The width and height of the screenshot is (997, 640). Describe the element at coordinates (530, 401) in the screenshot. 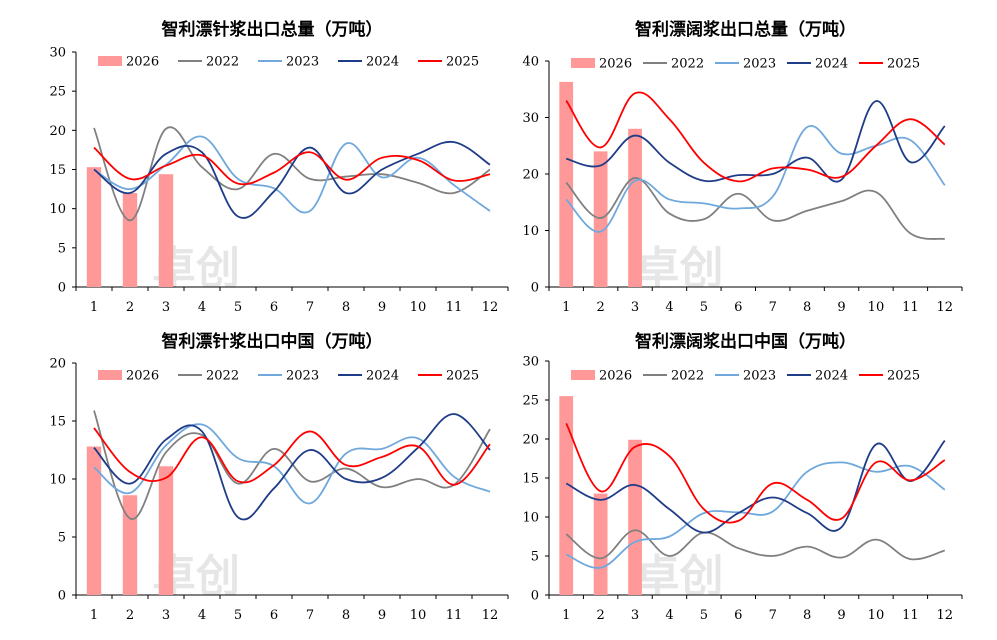

I see `y-tick-label: 25` at that location.